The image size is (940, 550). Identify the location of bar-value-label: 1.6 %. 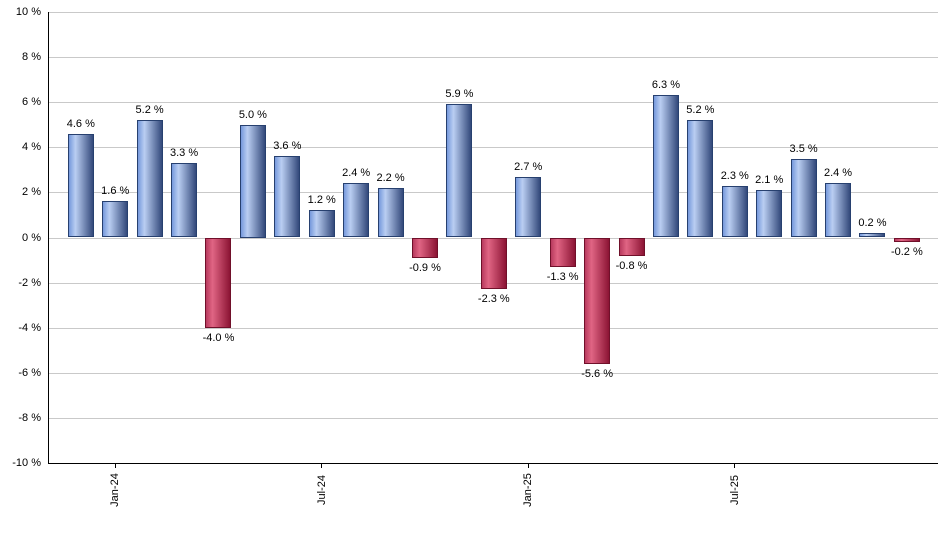
(115, 191).